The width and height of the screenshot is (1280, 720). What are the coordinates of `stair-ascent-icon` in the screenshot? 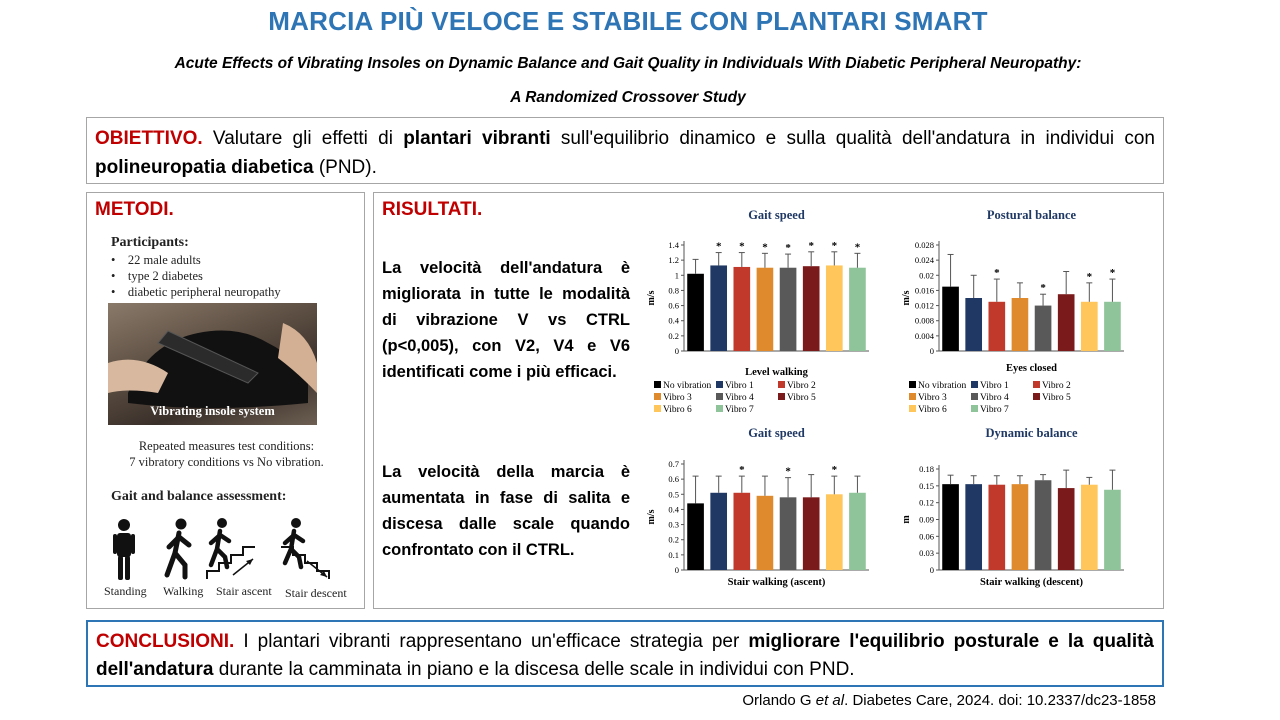 It's located at (230, 548).